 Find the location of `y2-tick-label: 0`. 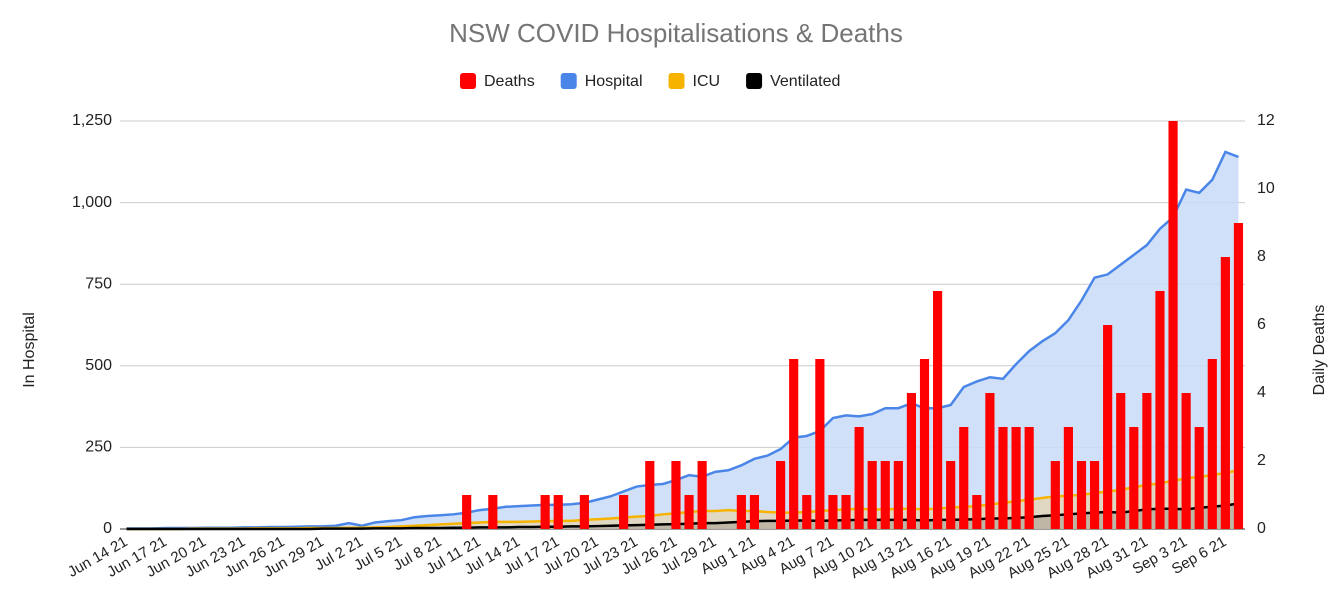

y2-tick-label: 0 is located at coordinates (1261, 528).